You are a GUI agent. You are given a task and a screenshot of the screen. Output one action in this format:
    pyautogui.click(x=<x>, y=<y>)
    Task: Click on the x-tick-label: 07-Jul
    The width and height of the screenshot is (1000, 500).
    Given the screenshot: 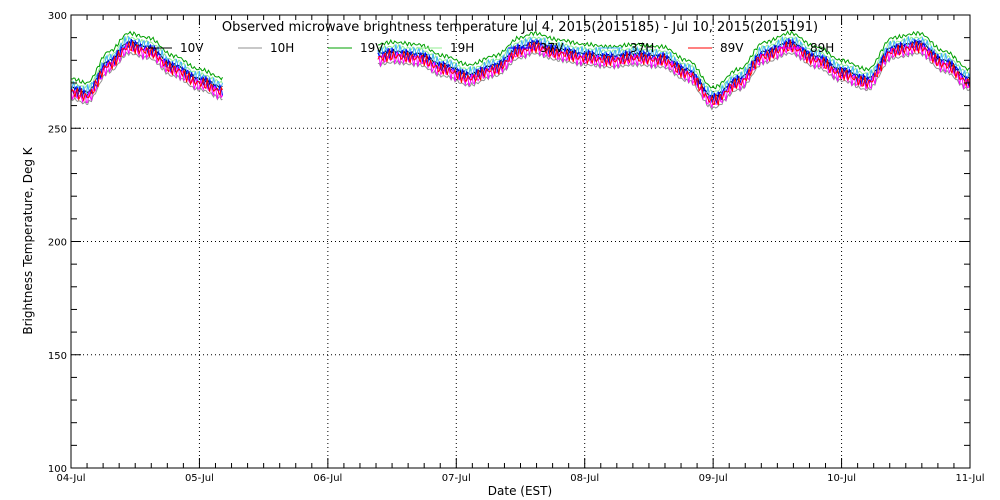 What is the action you would take?
    pyautogui.click(x=456, y=478)
    